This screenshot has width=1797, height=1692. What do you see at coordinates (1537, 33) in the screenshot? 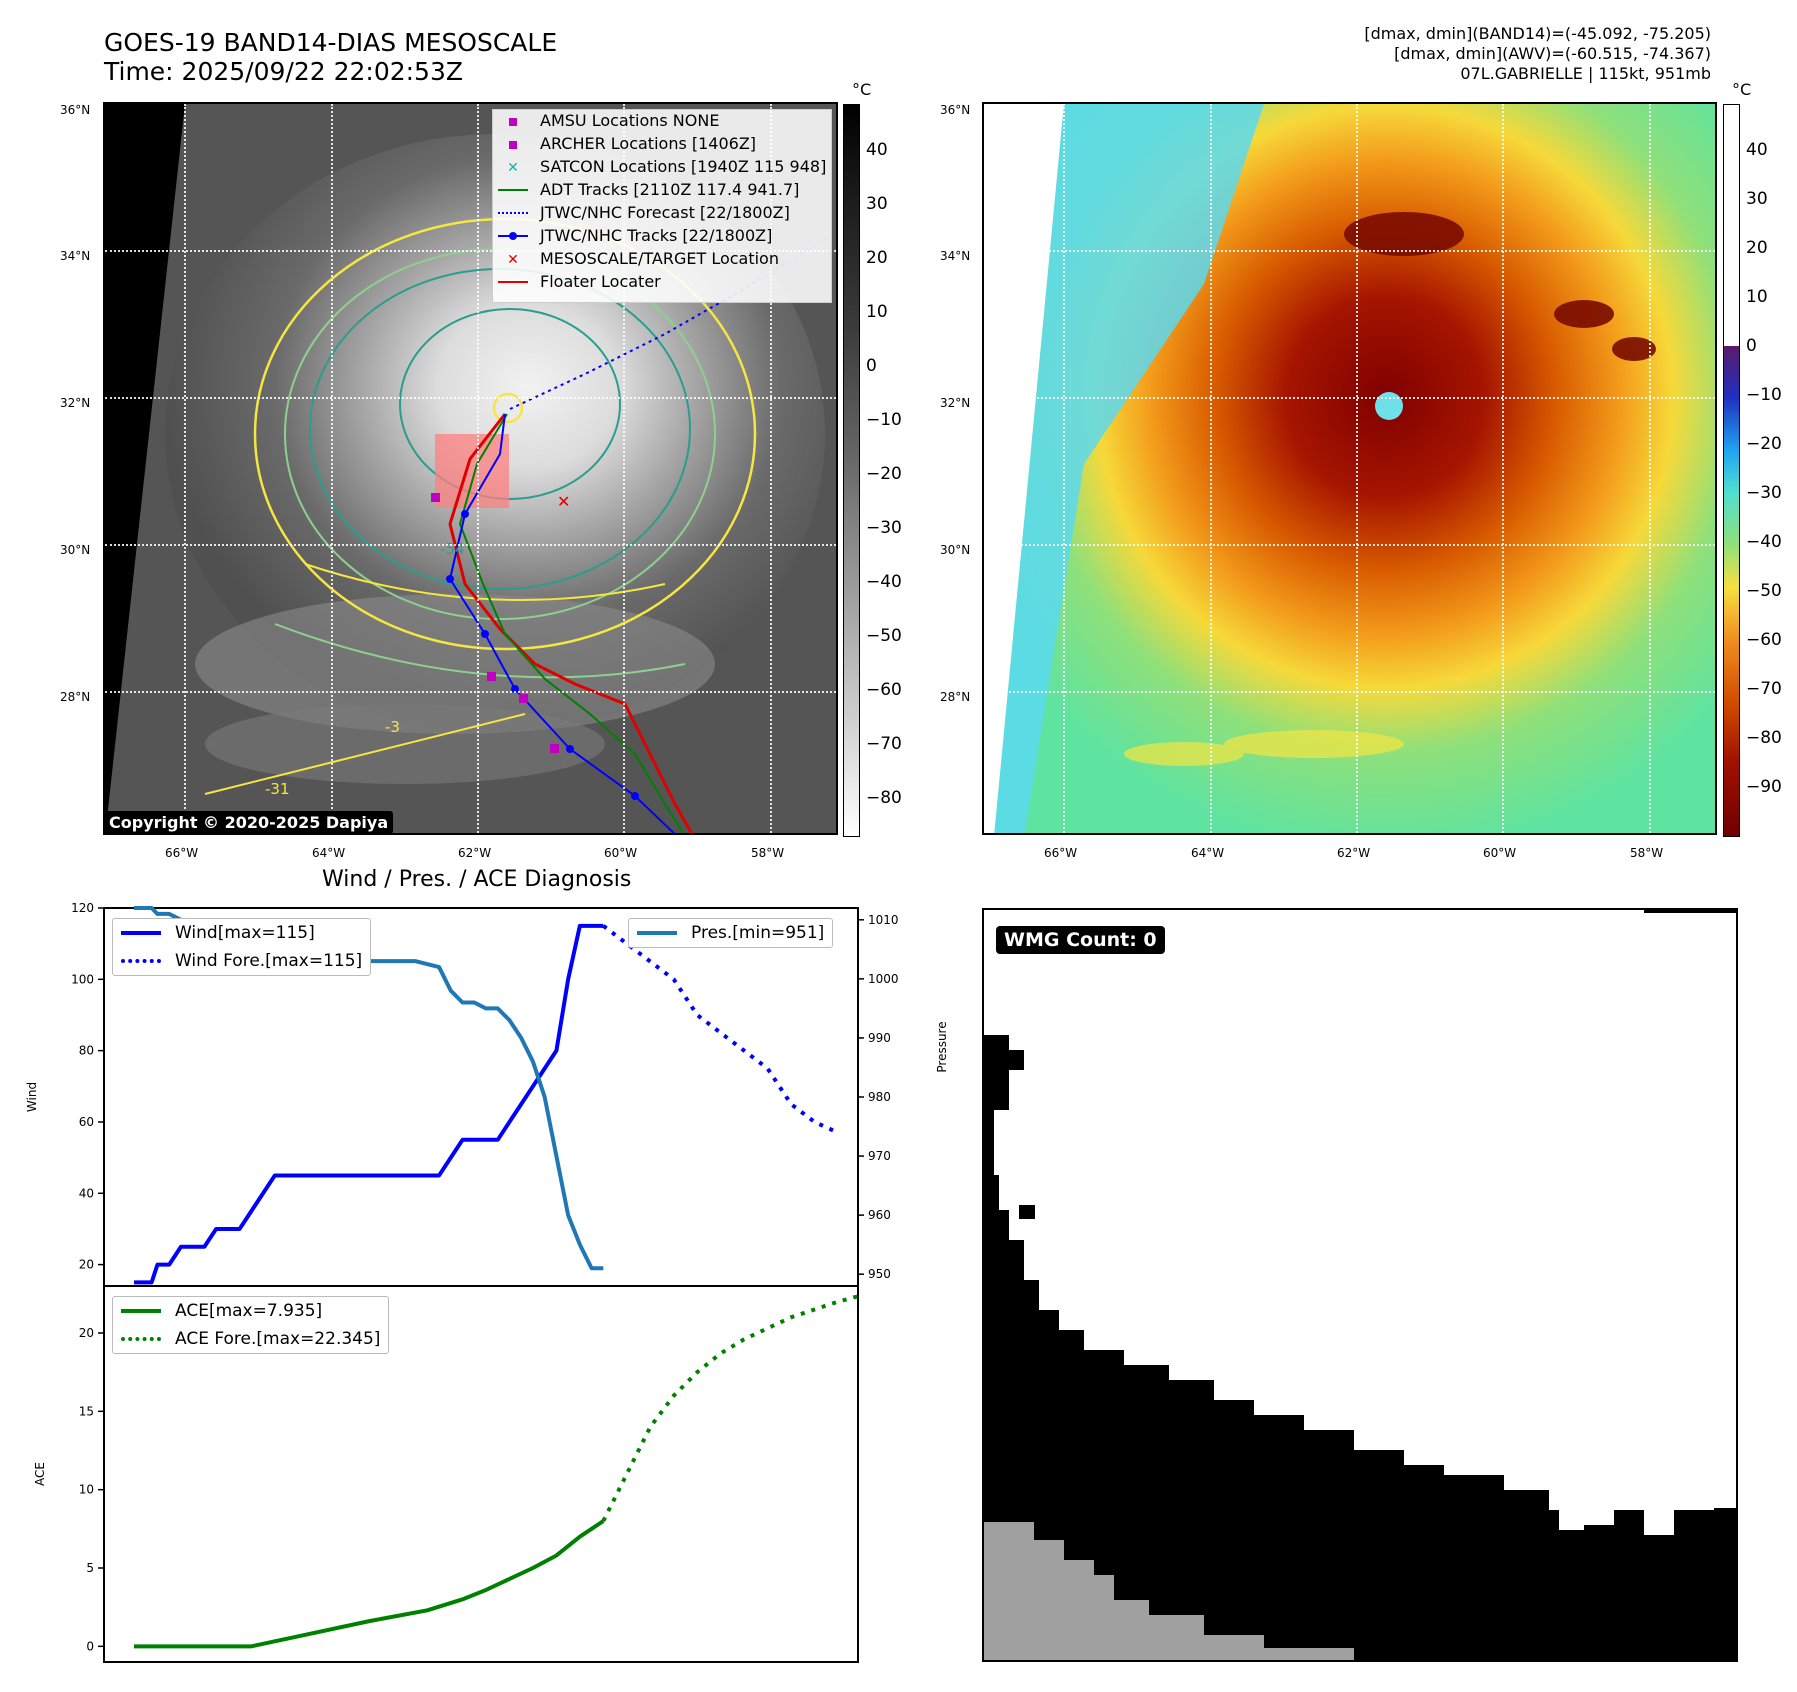
I see `band14-range: [dmax, dmin](BAND14)=(-45.092, -75.205)` at bounding box center [1537, 33].